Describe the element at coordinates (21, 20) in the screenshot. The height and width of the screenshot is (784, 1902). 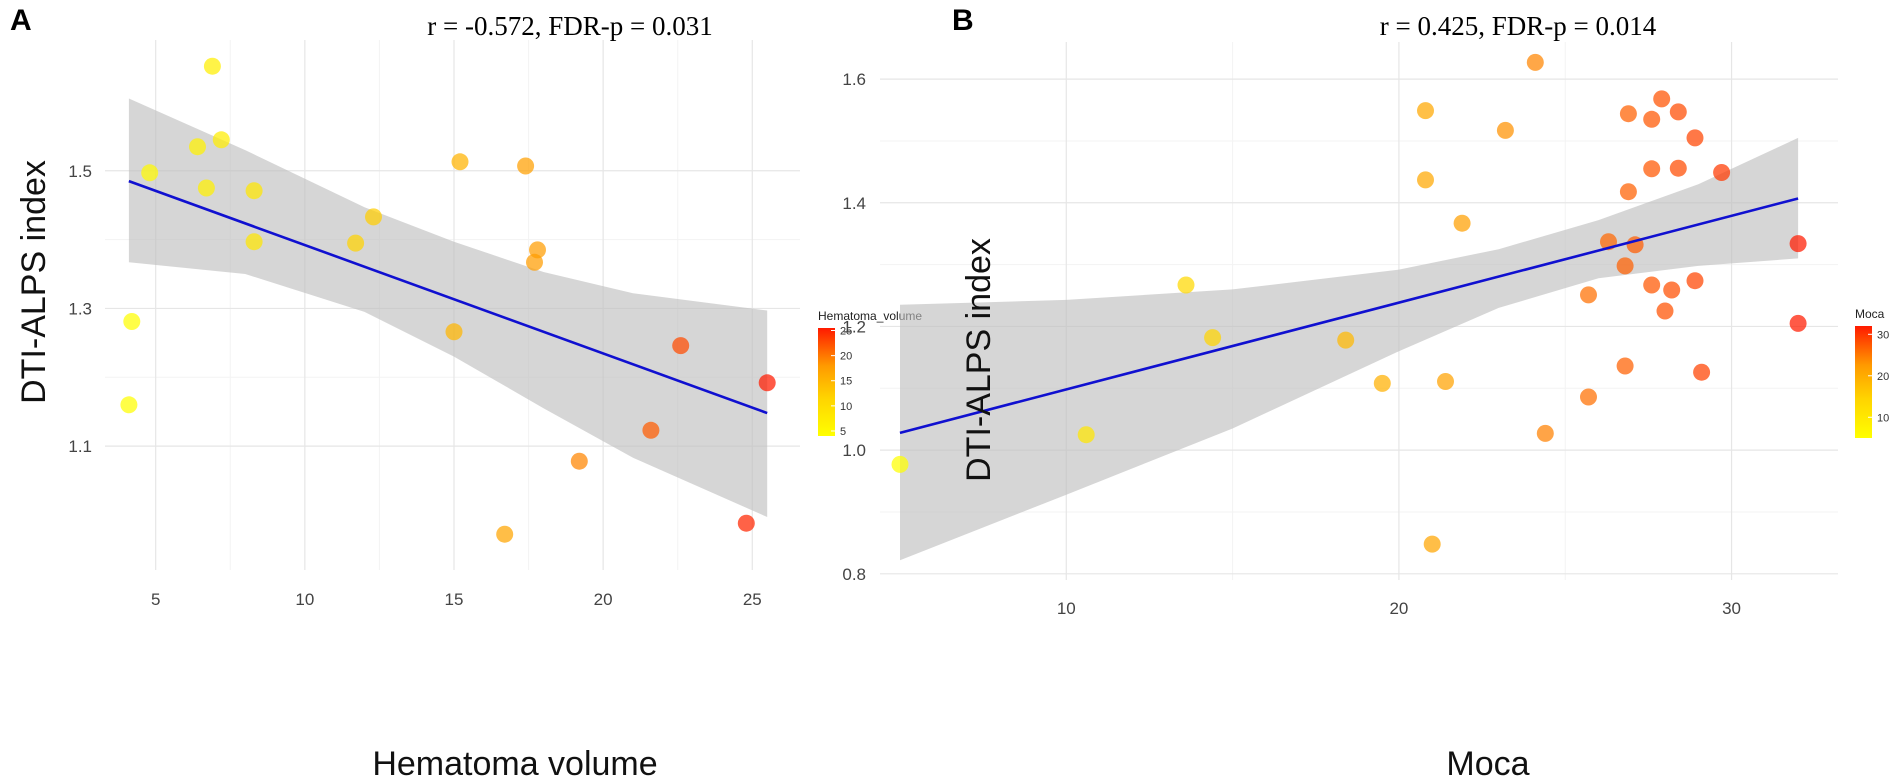
I see `panel-letter-a: A` at that location.